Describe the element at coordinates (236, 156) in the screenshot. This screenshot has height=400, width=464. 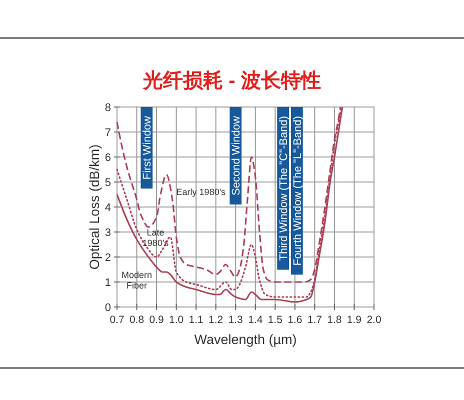
I see `band-label: Second Window` at that location.